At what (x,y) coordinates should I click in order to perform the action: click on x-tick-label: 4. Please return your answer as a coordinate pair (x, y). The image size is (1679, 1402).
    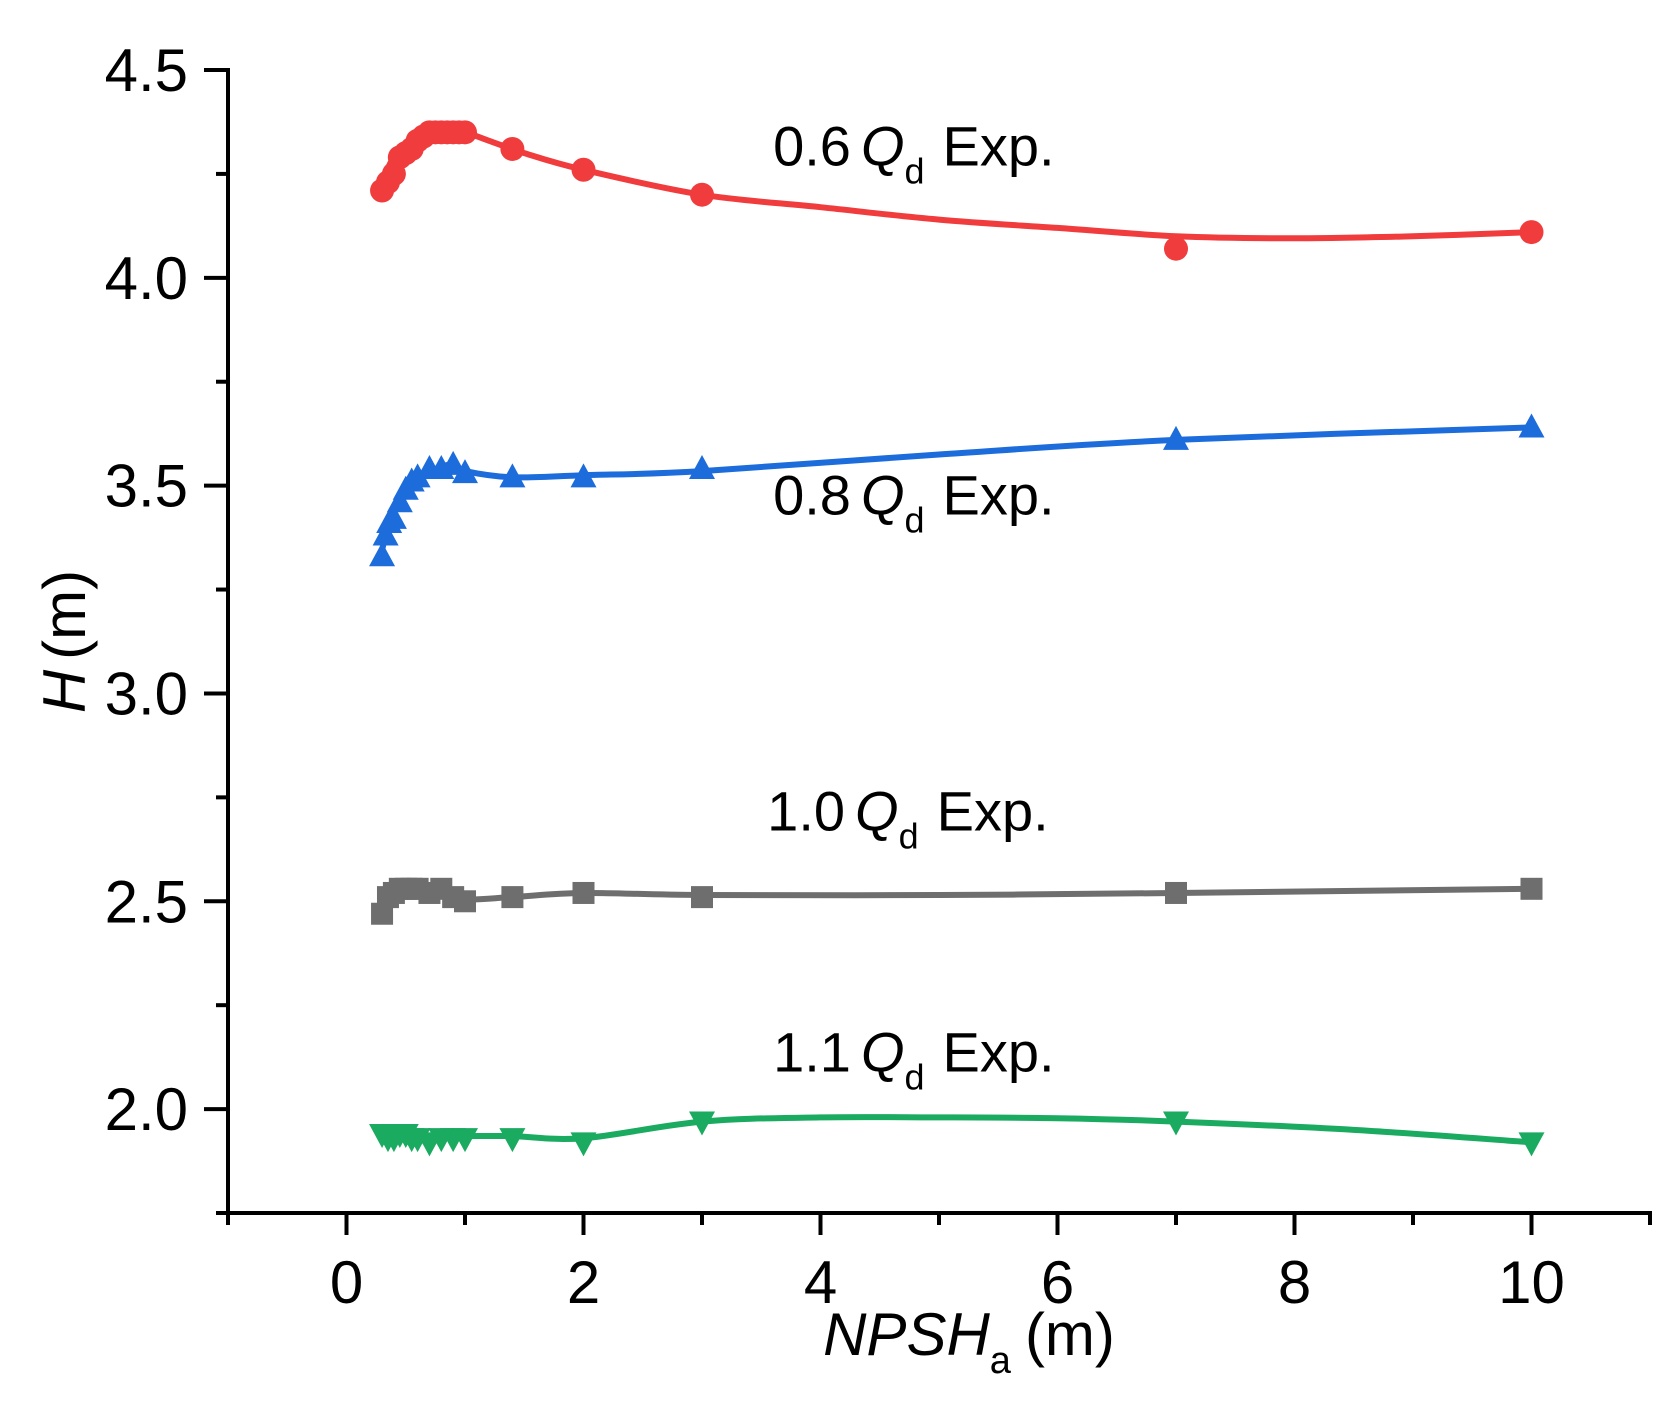
    Looking at the image, I should click on (820, 1282).